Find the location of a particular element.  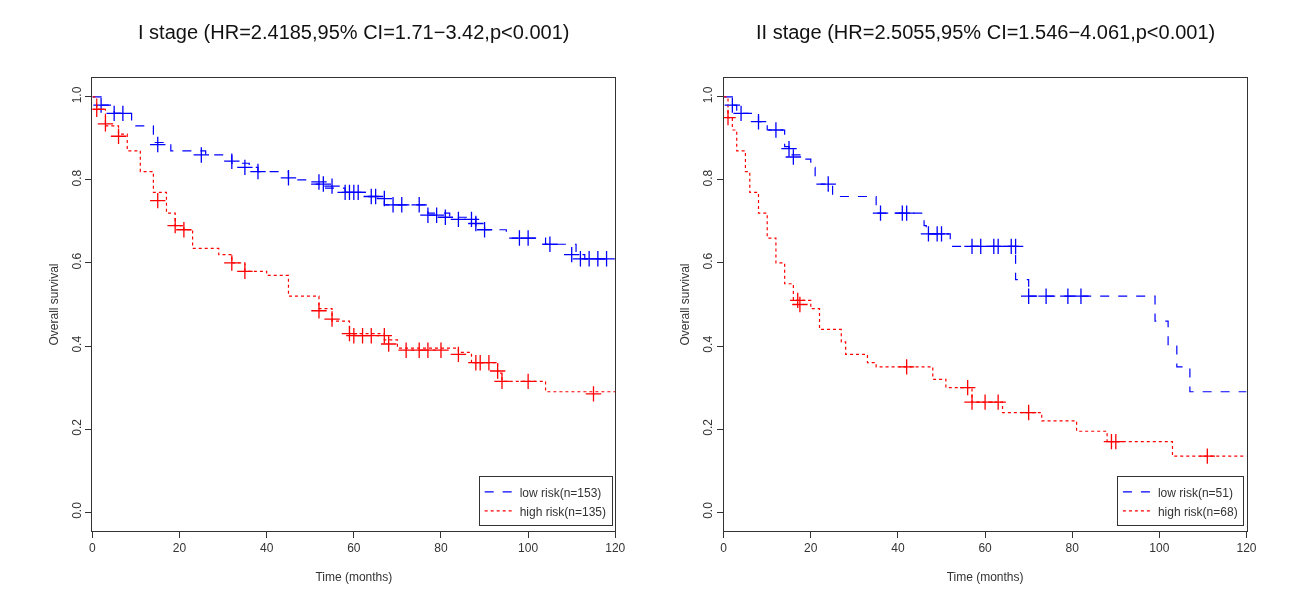

legend-label: high risk(n=135) is located at coordinates (563, 511).